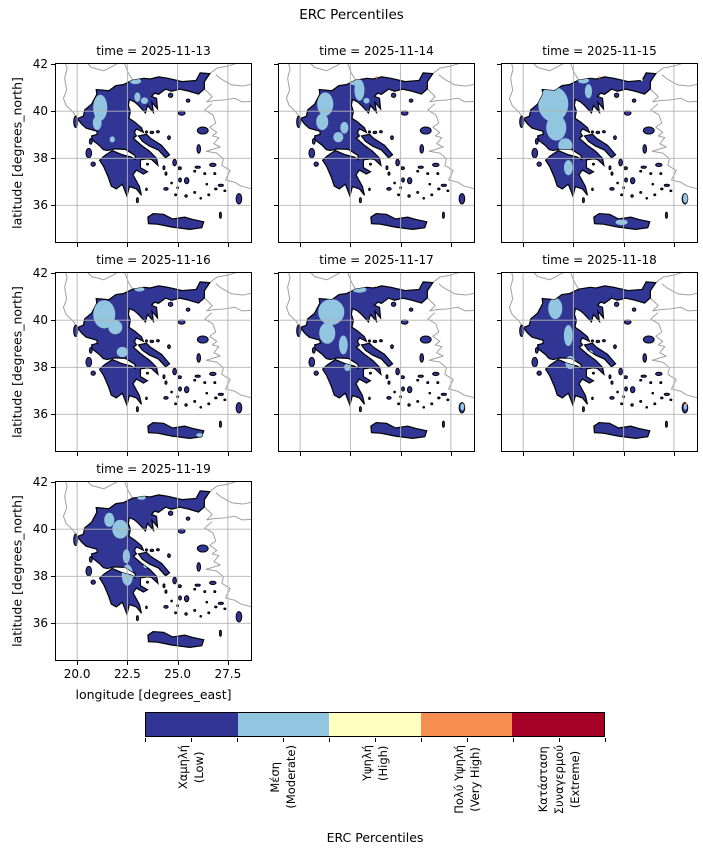  Describe the element at coordinates (190, 767) in the screenshot. I see `colorbar-category-label: Χαμηλή (Low)` at that location.